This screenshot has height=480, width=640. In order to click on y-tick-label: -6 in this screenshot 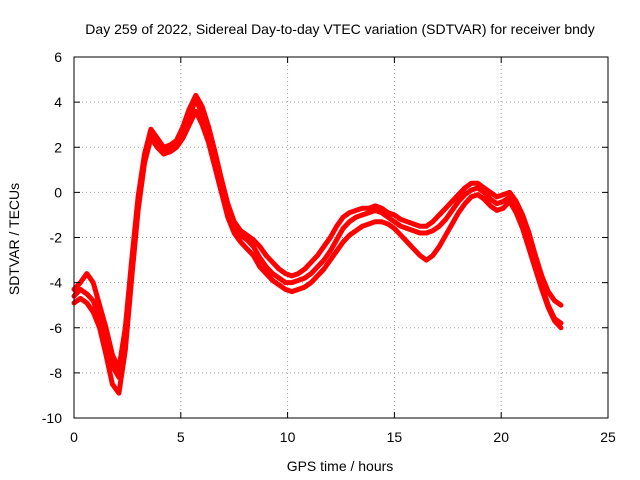, I will do `click(56, 328)`.